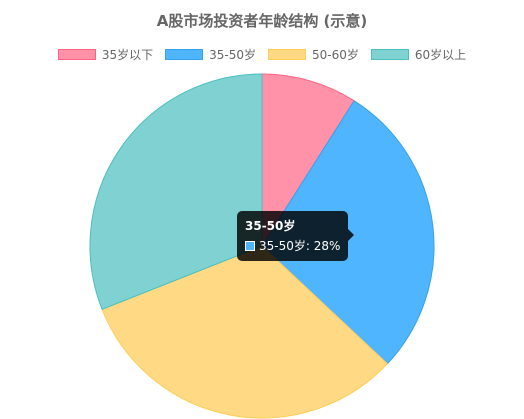  Describe the element at coordinates (300, 246) in the screenshot. I see `tooltip-label: 35-50岁: 28%` at that location.